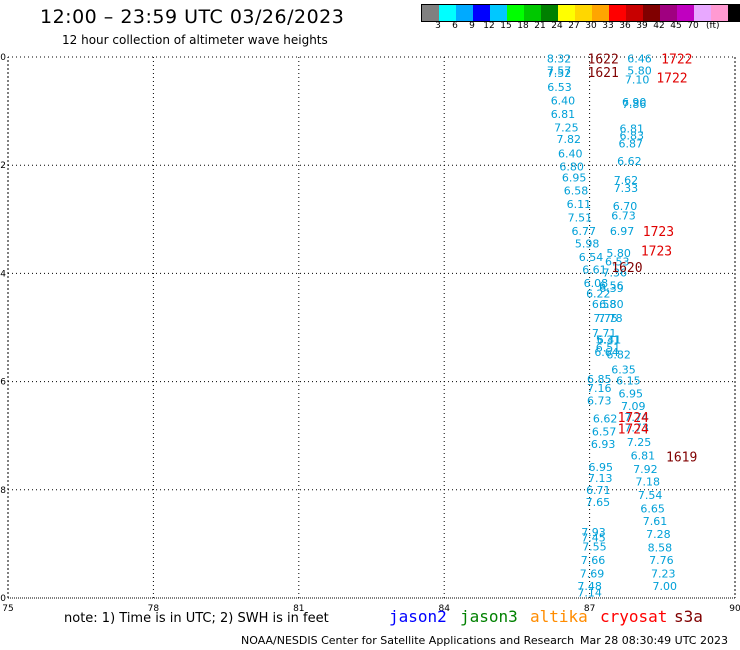 This screenshot has height=650, width=740. Describe the element at coordinates (587, 244) in the screenshot. I see `wave-height-label: 5.98` at that location.